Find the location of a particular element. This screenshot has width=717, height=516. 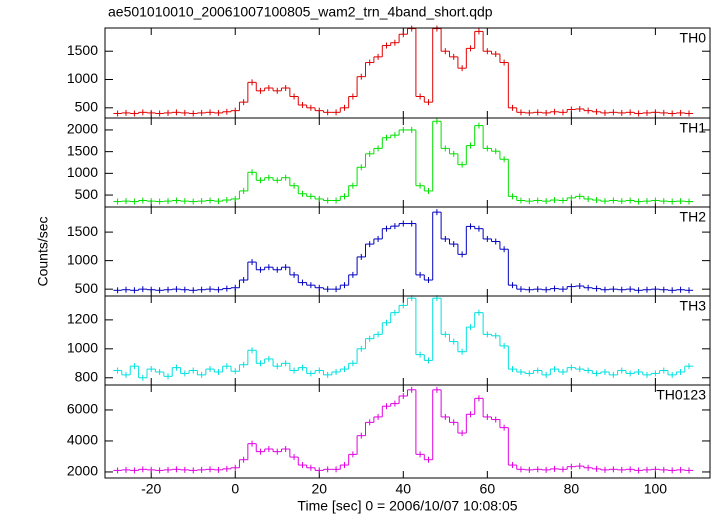

y-axis-label: Counts/sec is located at coordinates (43, 251).